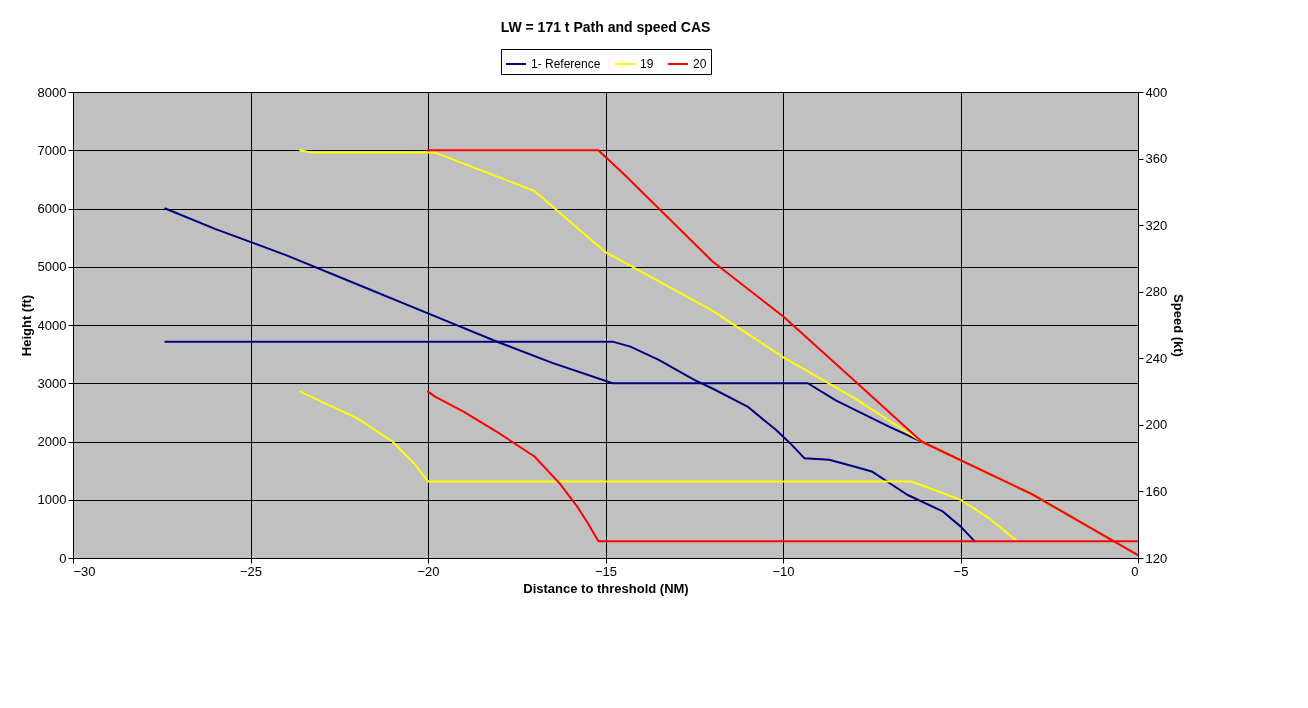 The width and height of the screenshot is (1308, 708). What do you see at coordinates (1156, 491) in the screenshot?
I see `y2-tick-label: 160` at bounding box center [1156, 491].